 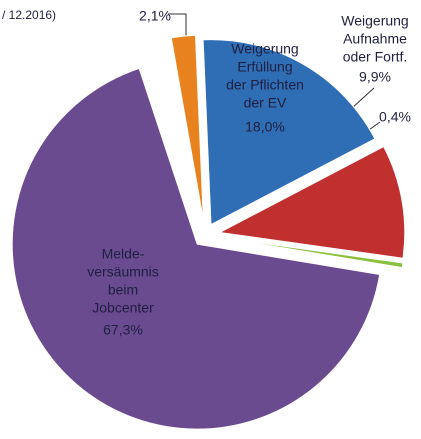 I want to click on value-label: 67,3%, so click(x=123, y=330).